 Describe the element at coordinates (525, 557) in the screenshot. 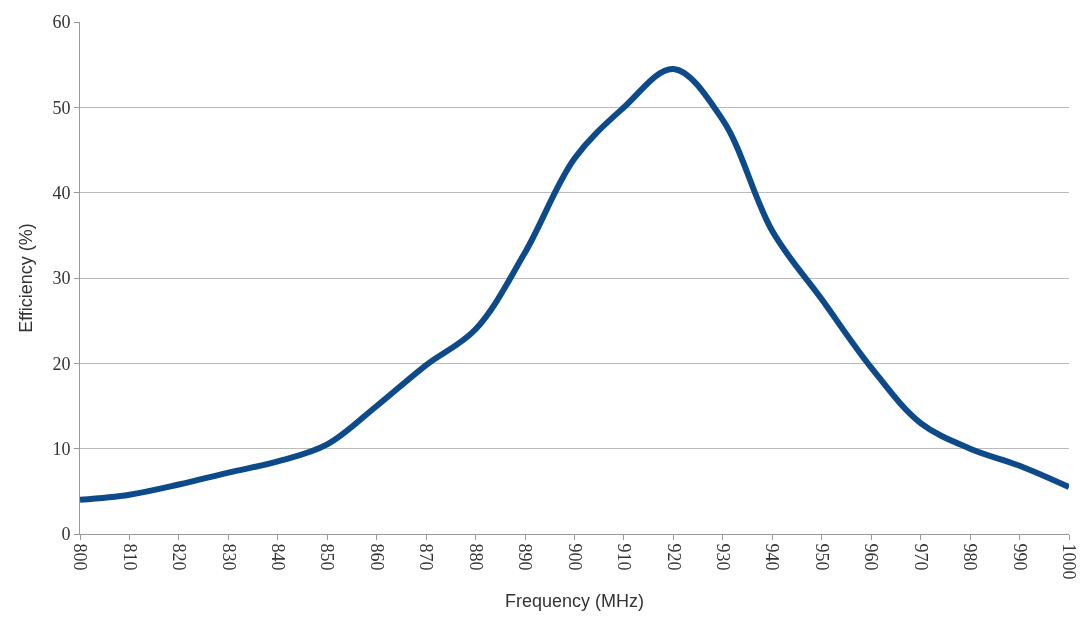

I see `x-tick-label: 890` at that location.